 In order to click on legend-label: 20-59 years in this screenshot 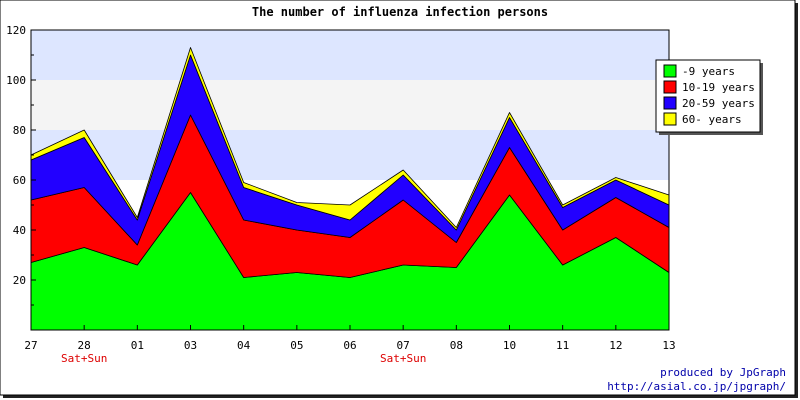, I will do `click(718, 103)`.